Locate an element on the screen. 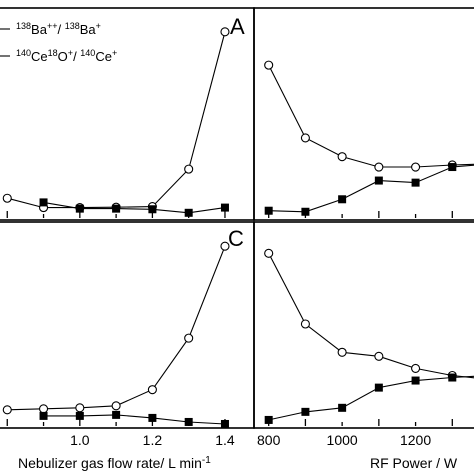 This screenshot has height=474, width=474. x-tick-label: 1000 is located at coordinates (342, 440).